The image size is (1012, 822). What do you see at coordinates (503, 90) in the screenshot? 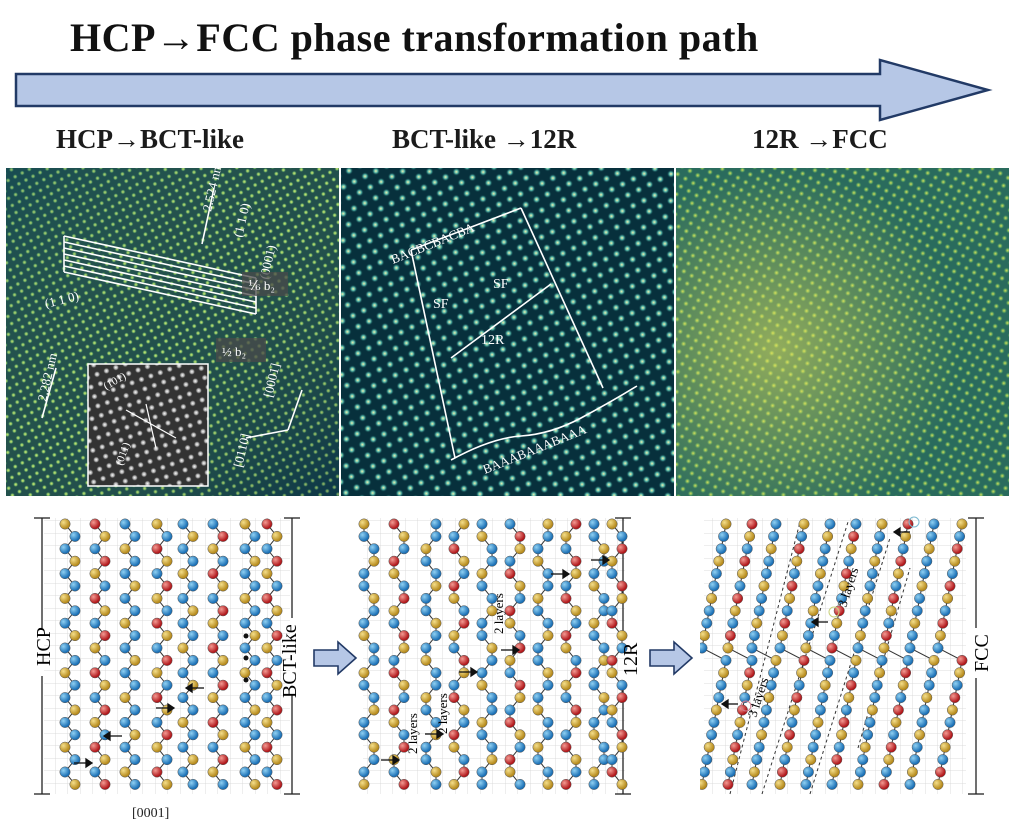
I see `transformation-path-arrow` at bounding box center [503, 90].